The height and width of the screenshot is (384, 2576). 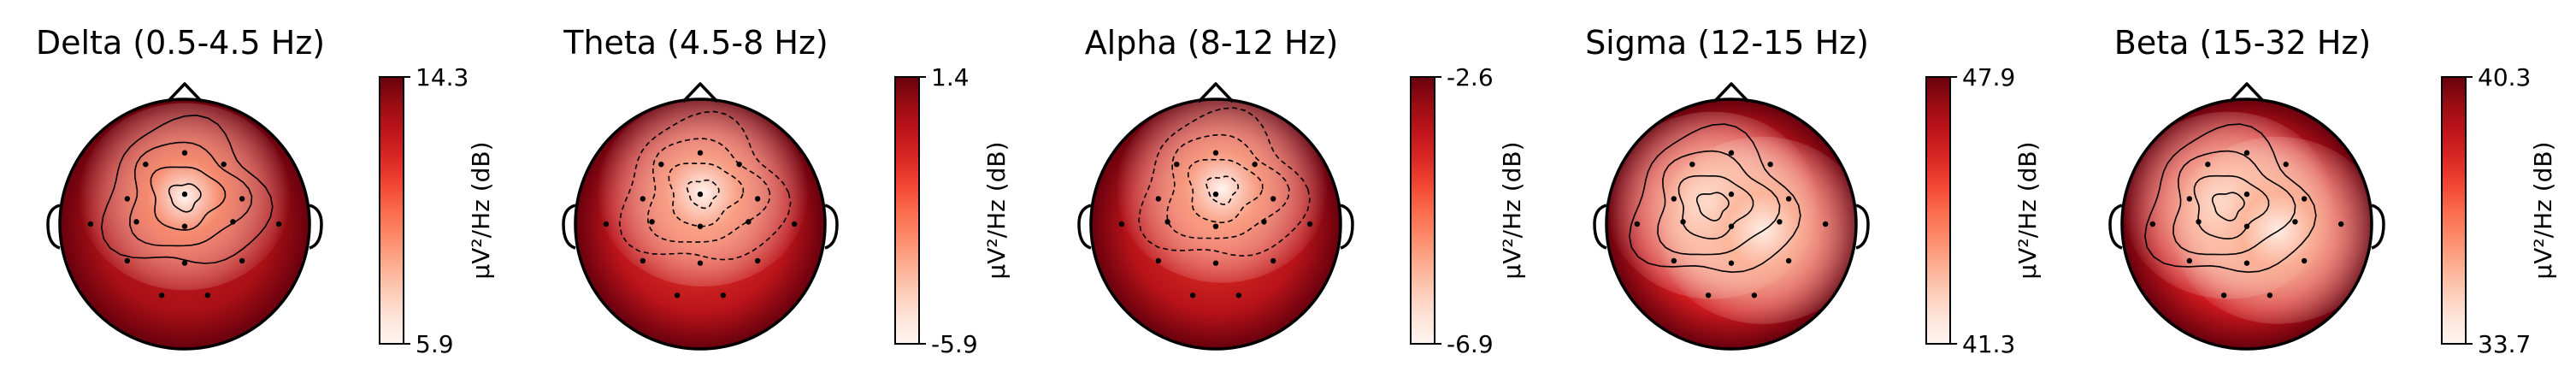 I want to click on panel-title: Delta (0.5-4.5 Hz), so click(x=180, y=43).